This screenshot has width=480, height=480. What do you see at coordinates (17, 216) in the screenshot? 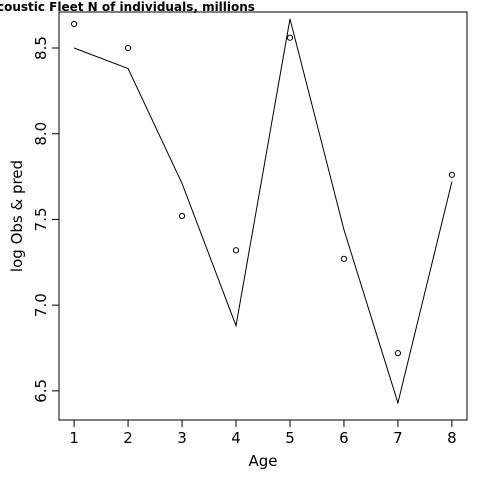
I see `y-axis-title: log Obs & pred` at bounding box center [17, 216].